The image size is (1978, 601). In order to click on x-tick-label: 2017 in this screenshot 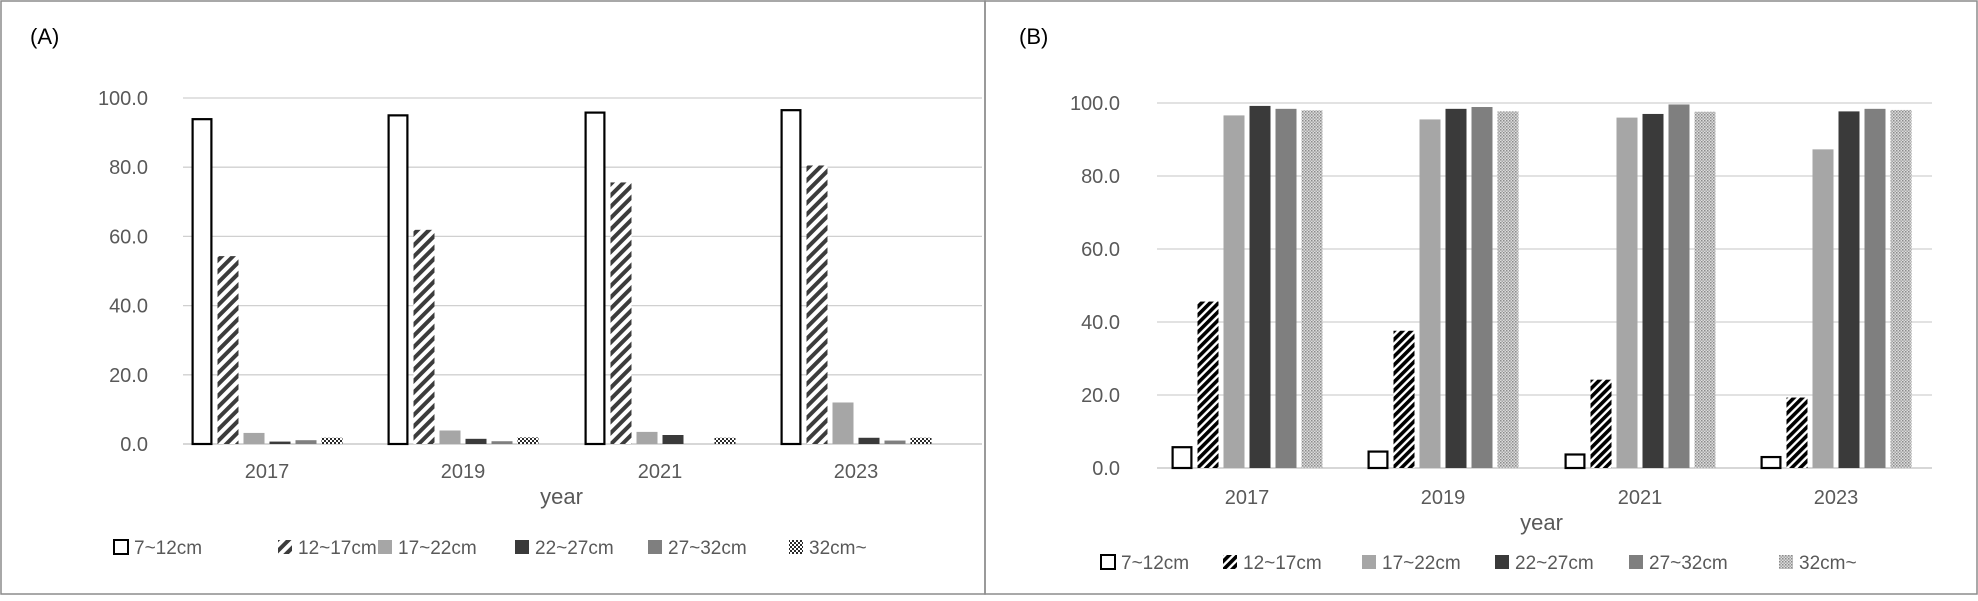, I will do `click(1247, 498)`.